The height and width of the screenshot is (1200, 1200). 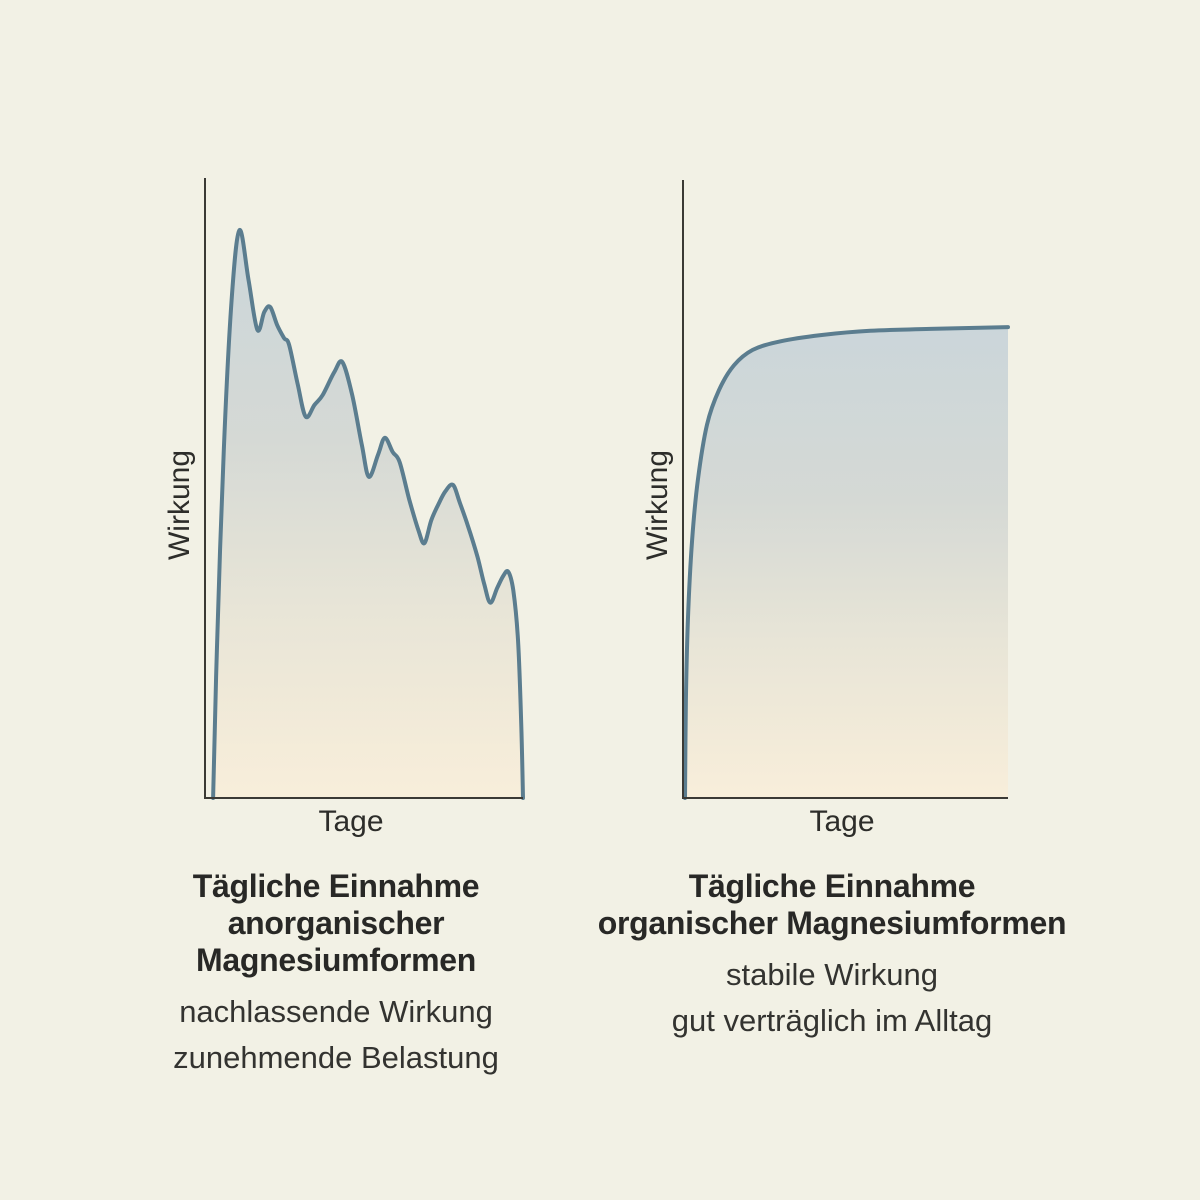 I want to click on chart-title-line-2: anorganischer Magnesiumformen, so click(x=336, y=941).